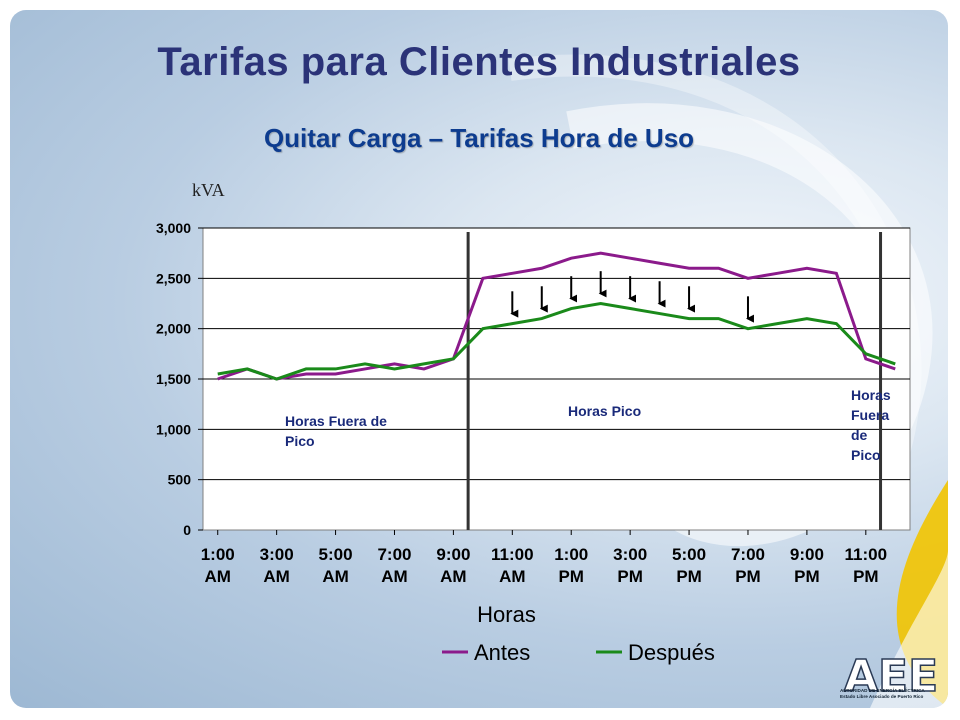  Describe the element at coordinates (689, 565) in the screenshot. I see `x-tick-label: 5:00 PM` at that location.